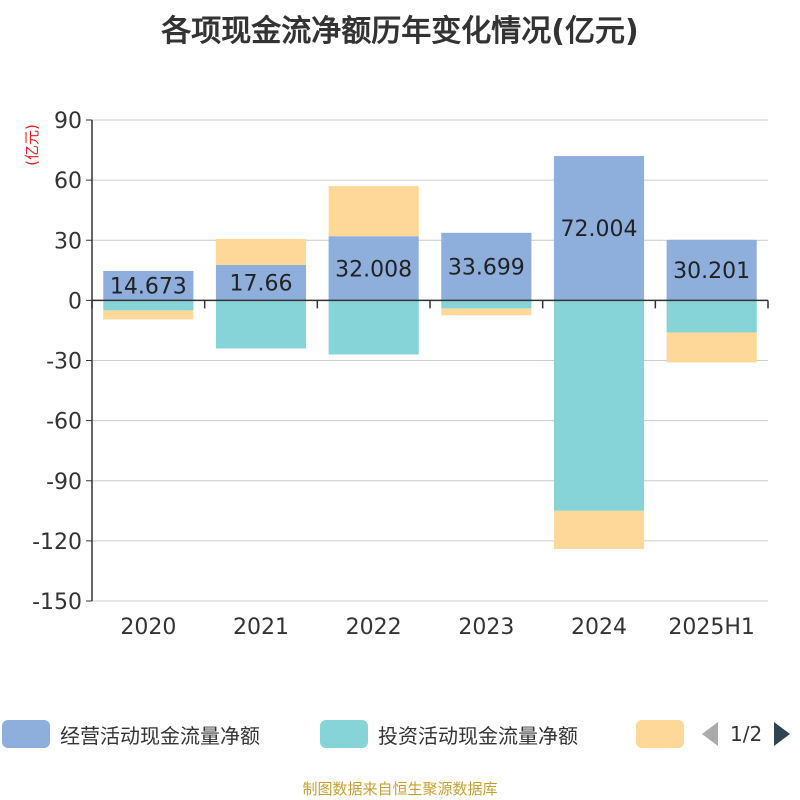 The height and width of the screenshot is (800, 800). Describe the element at coordinates (486, 312) in the screenshot. I see `bar-series3-2023` at that location.